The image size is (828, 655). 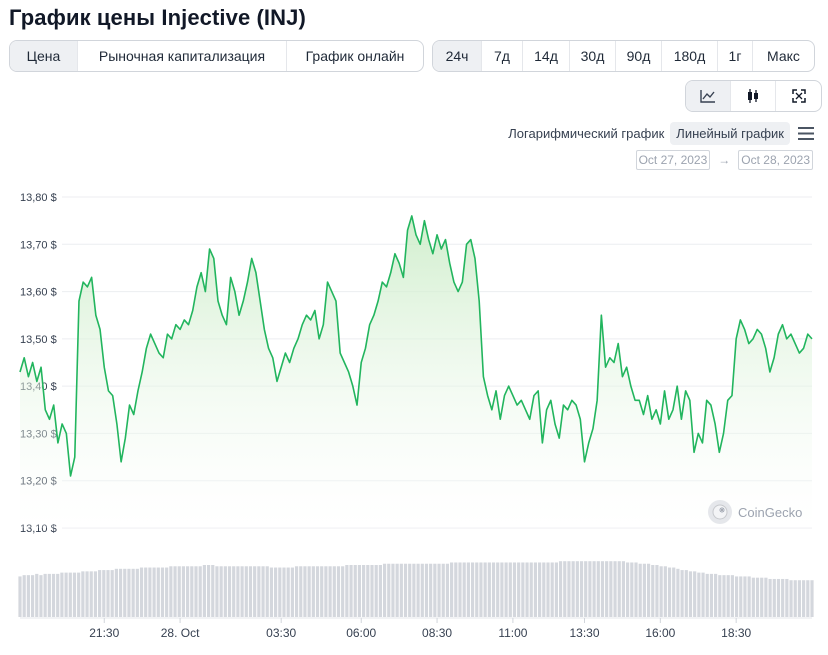 I want to click on tab-price: Цена, so click(x=44, y=56).